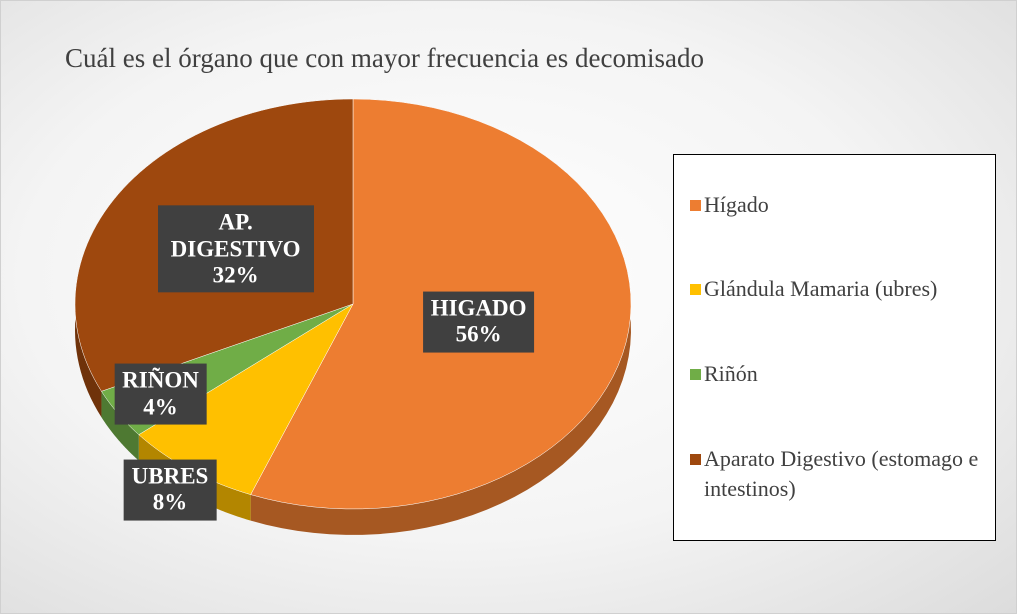 This screenshot has height=614, width=1017. Describe the element at coordinates (478, 334) in the screenshot. I see `data-label-value: 56%` at that location.